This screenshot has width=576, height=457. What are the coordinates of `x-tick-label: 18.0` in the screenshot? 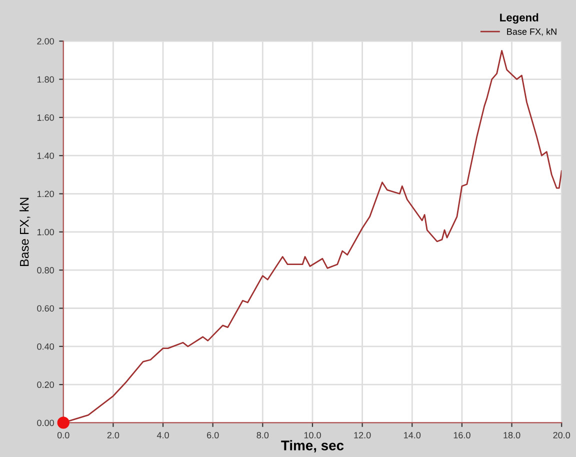 It's located at (512, 435).